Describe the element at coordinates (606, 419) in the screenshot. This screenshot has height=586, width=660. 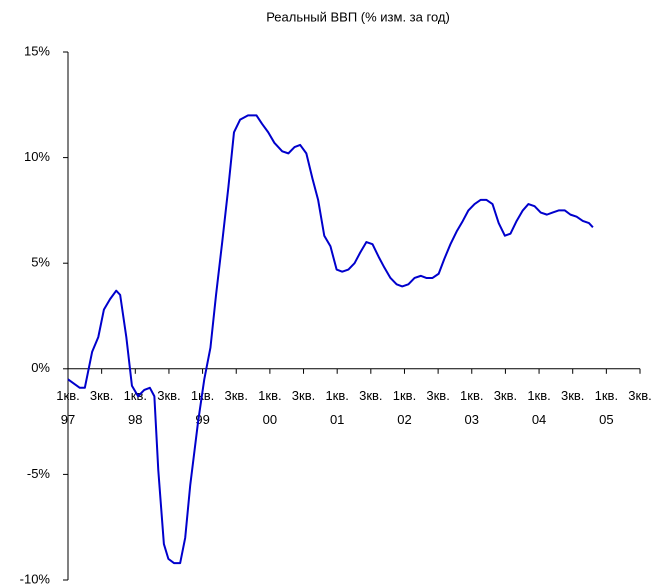
I see `x-tick-year: 05` at that location.